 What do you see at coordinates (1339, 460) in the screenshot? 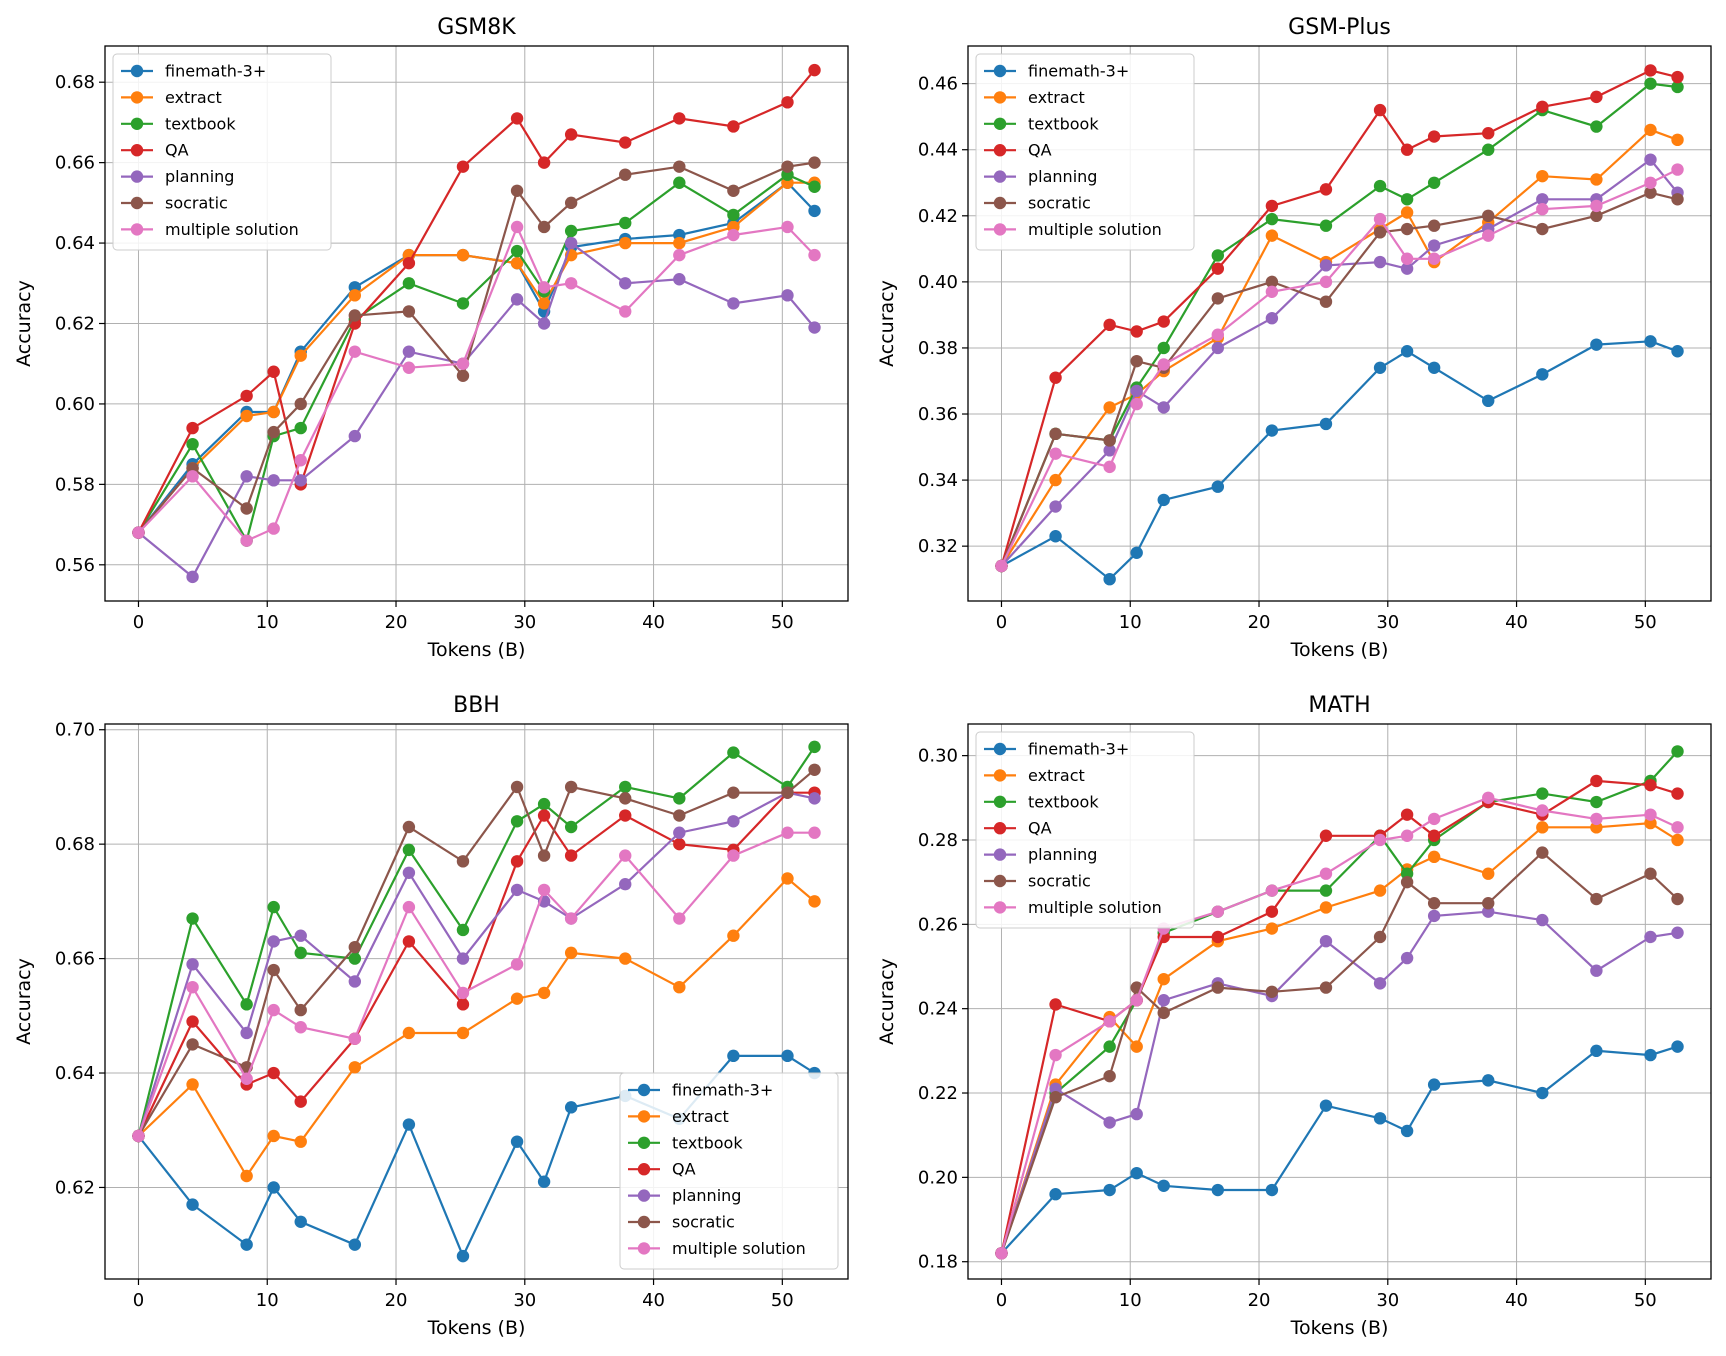
I see `series-line-finemath-3-` at bounding box center [1339, 460].